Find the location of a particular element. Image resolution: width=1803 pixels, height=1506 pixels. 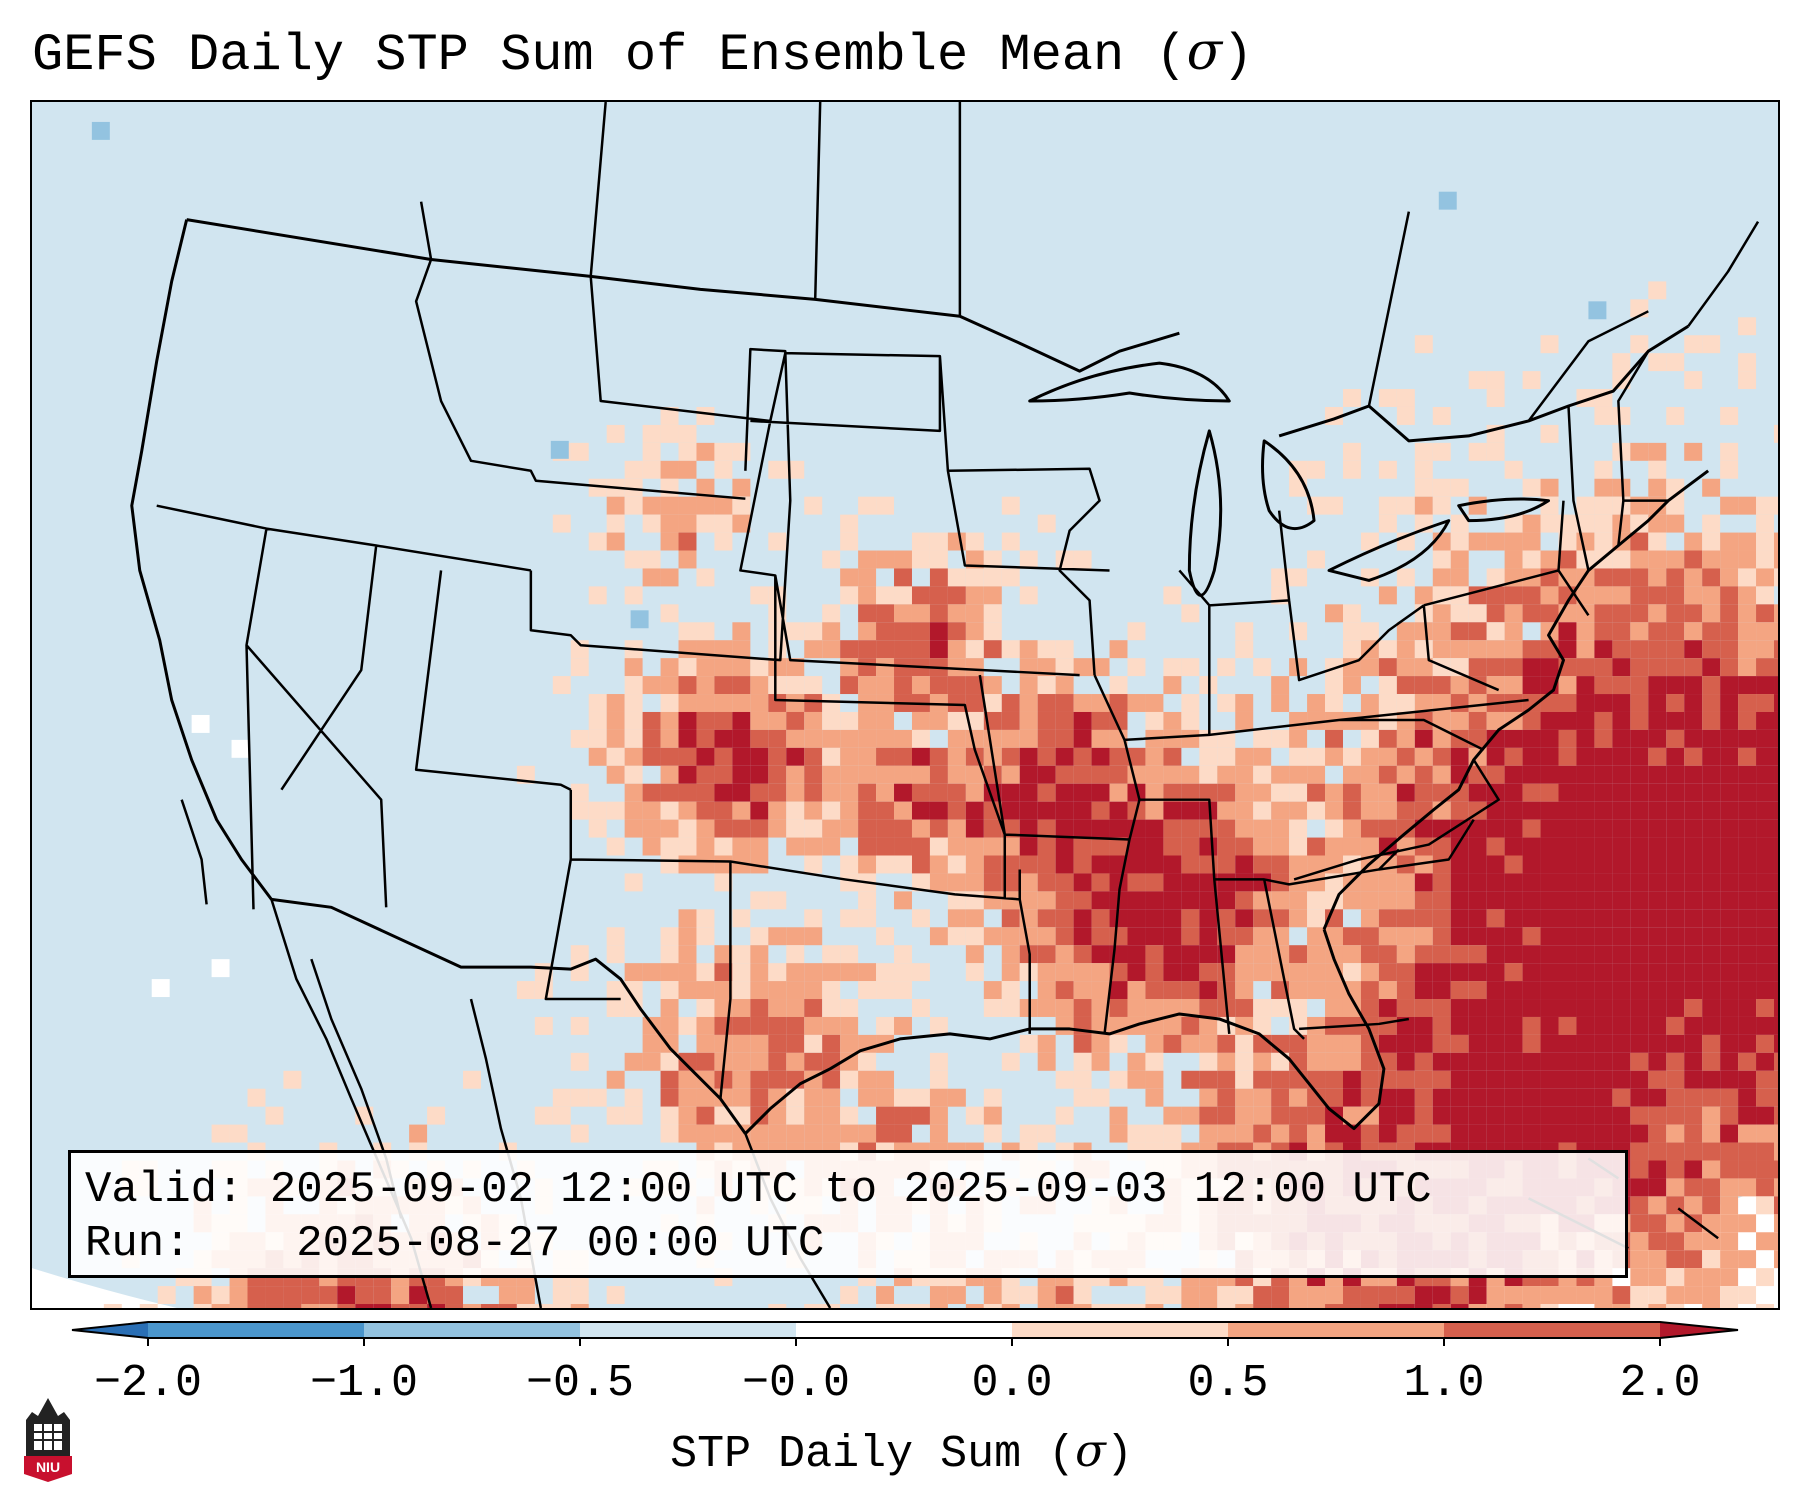

run-value: 2025-08-27 00:00 UTC is located at coordinates (560, 1244).